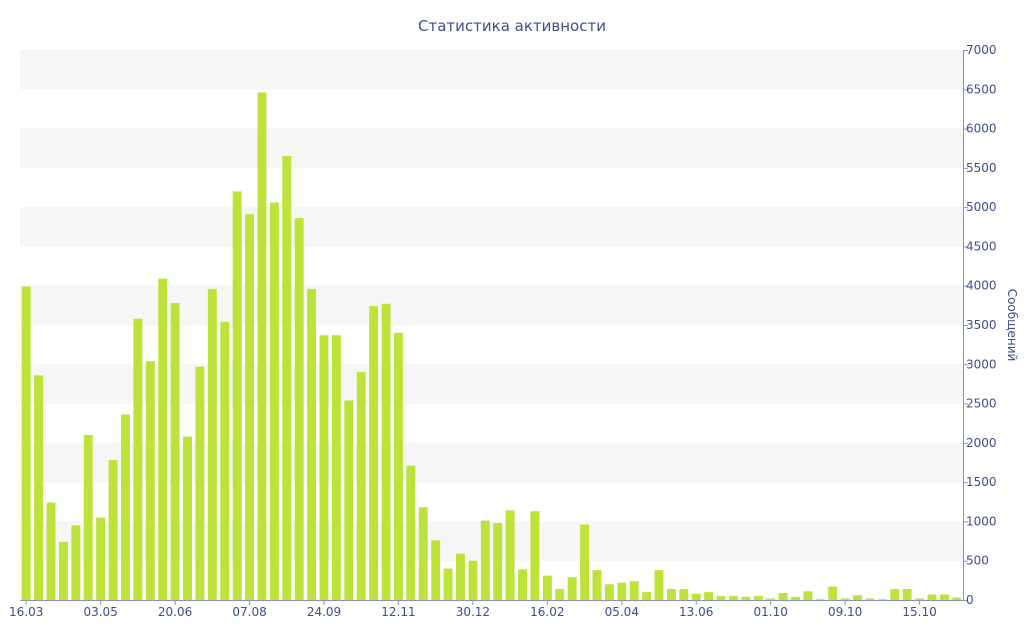 The width and height of the screenshot is (1024, 640). What do you see at coordinates (981, 482) in the screenshot?
I see `y-tick-label: 1500` at bounding box center [981, 482].